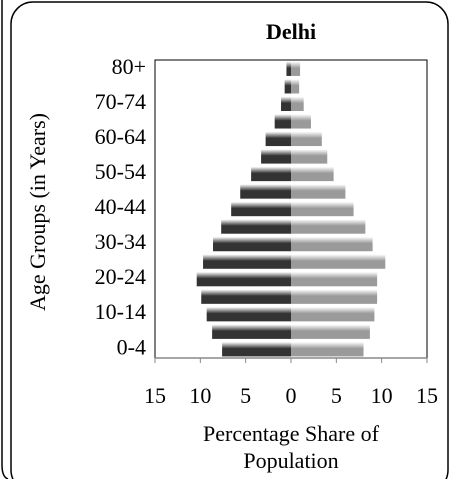 Image resolution: width=451 pixels, height=479 pixels. What do you see at coordinates (291, 31) in the screenshot?
I see `chart-title: Delhi` at bounding box center [291, 31].